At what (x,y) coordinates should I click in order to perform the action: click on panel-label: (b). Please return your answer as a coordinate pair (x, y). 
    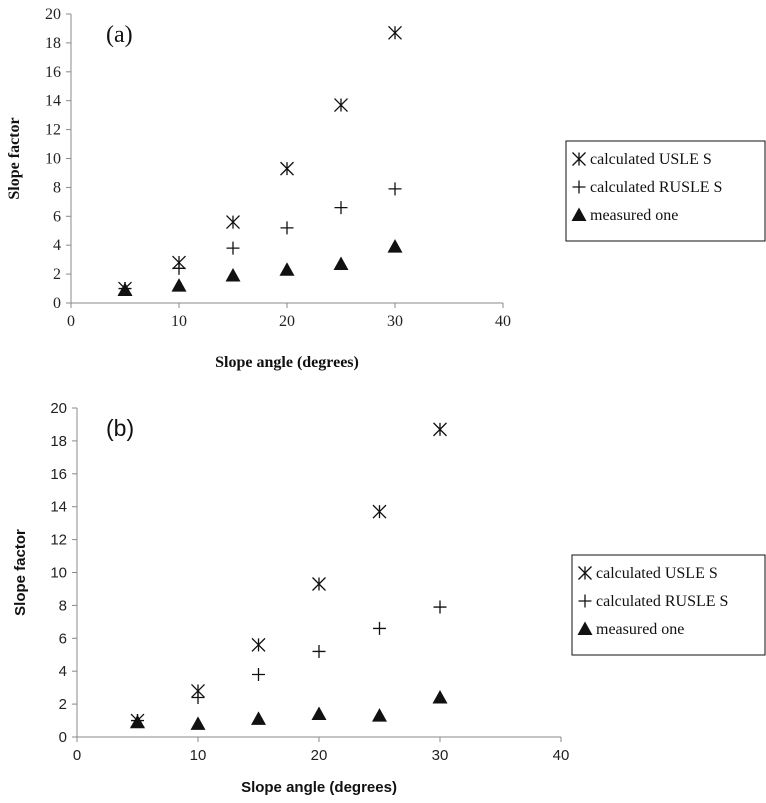
    Looking at the image, I should click on (120, 428).